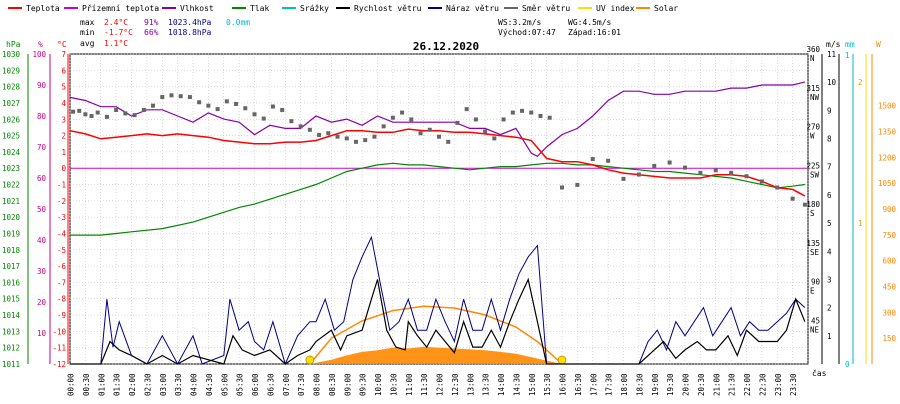  I want to click on tick-label-uv: 1, so click(860, 223).